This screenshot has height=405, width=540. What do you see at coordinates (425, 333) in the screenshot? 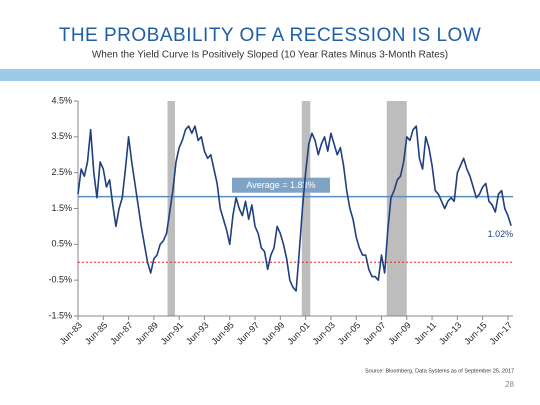
I see `x-tick-label: Jun-11` at bounding box center [425, 333].